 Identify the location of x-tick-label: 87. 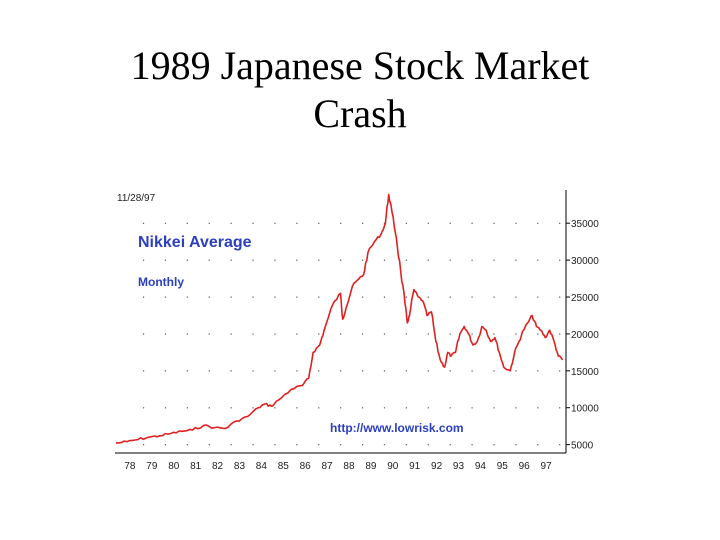
(328, 466).